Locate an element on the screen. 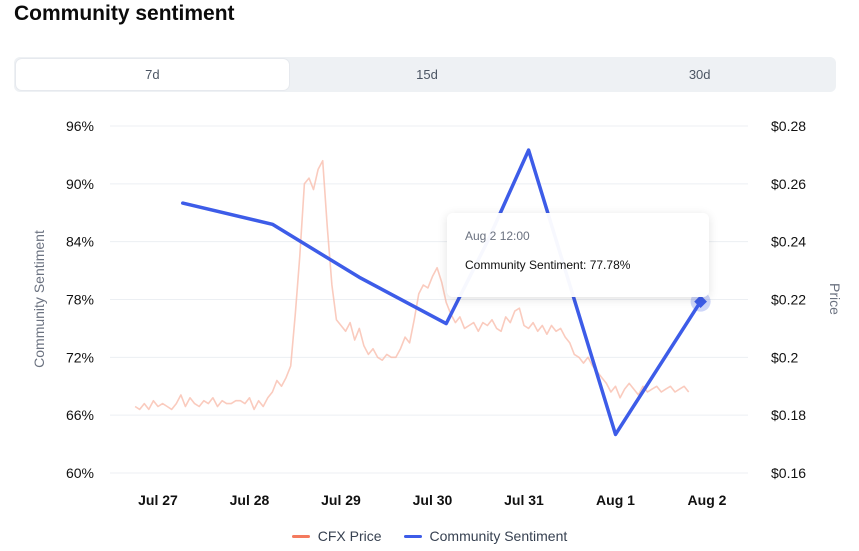  legend-price-label: CFX Price is located at coordinates (349, 536).